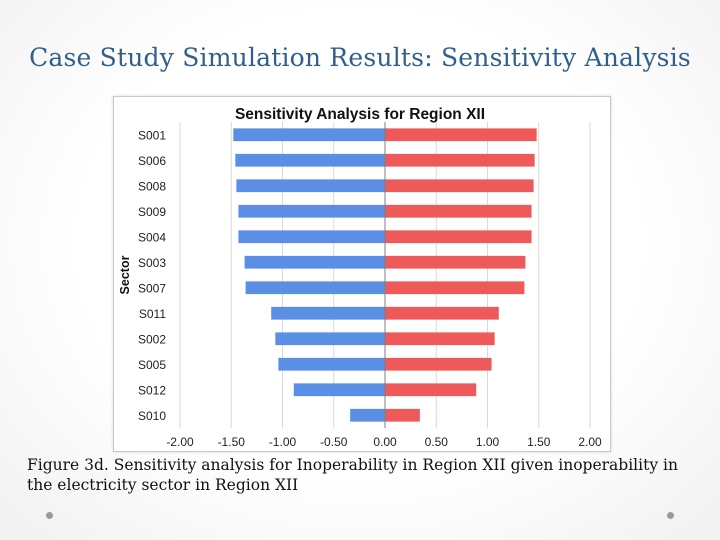 The height and width of the screenshot is (540, 720). What do you see at coordinates (431, 390) in the screenshot?
I see `bar-positive-s012` at bounding box center [431, 390].